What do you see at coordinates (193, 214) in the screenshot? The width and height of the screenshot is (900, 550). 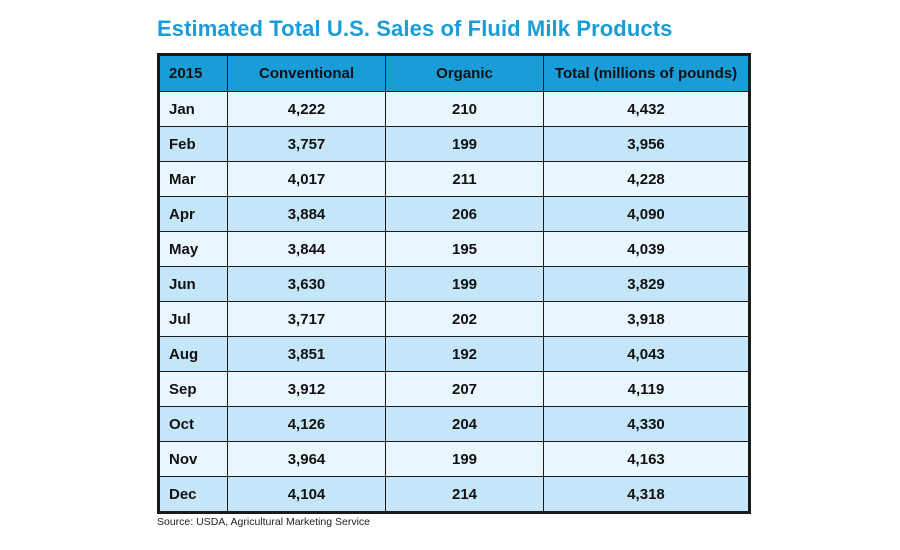 I see `cell-month: Apr` at bounding box center [193, 214].